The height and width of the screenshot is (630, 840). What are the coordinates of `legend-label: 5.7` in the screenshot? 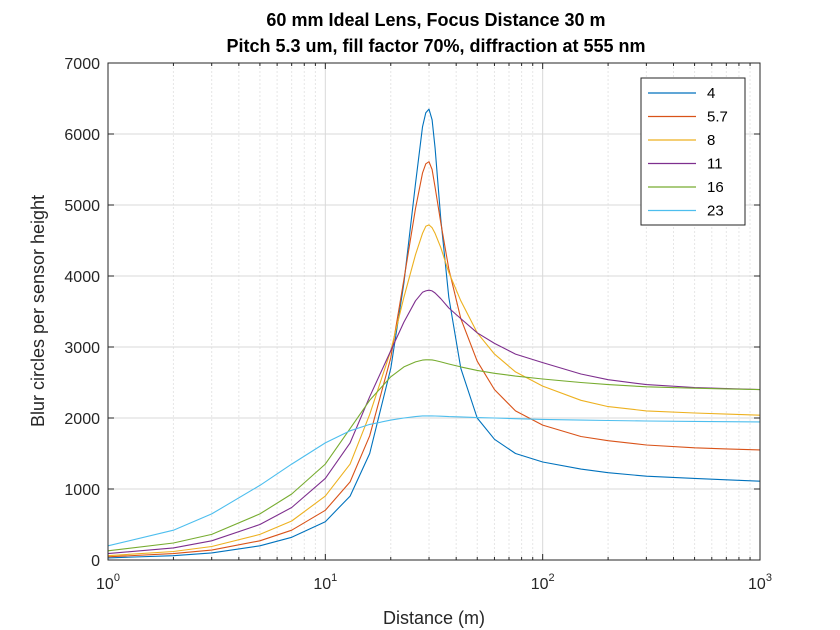 It's located at (717, 117).